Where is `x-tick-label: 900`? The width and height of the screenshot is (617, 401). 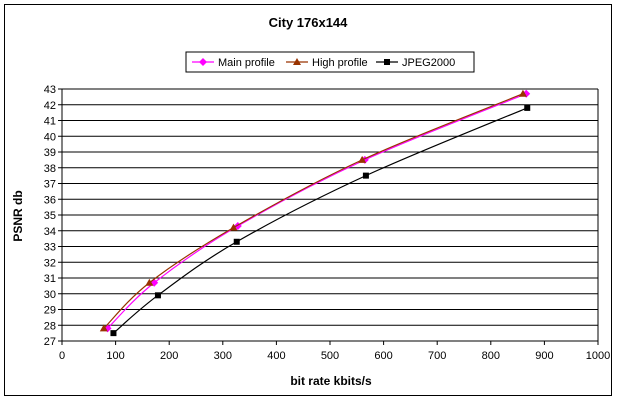
x-tick-label: 900 is located at coordinates (544, 356).